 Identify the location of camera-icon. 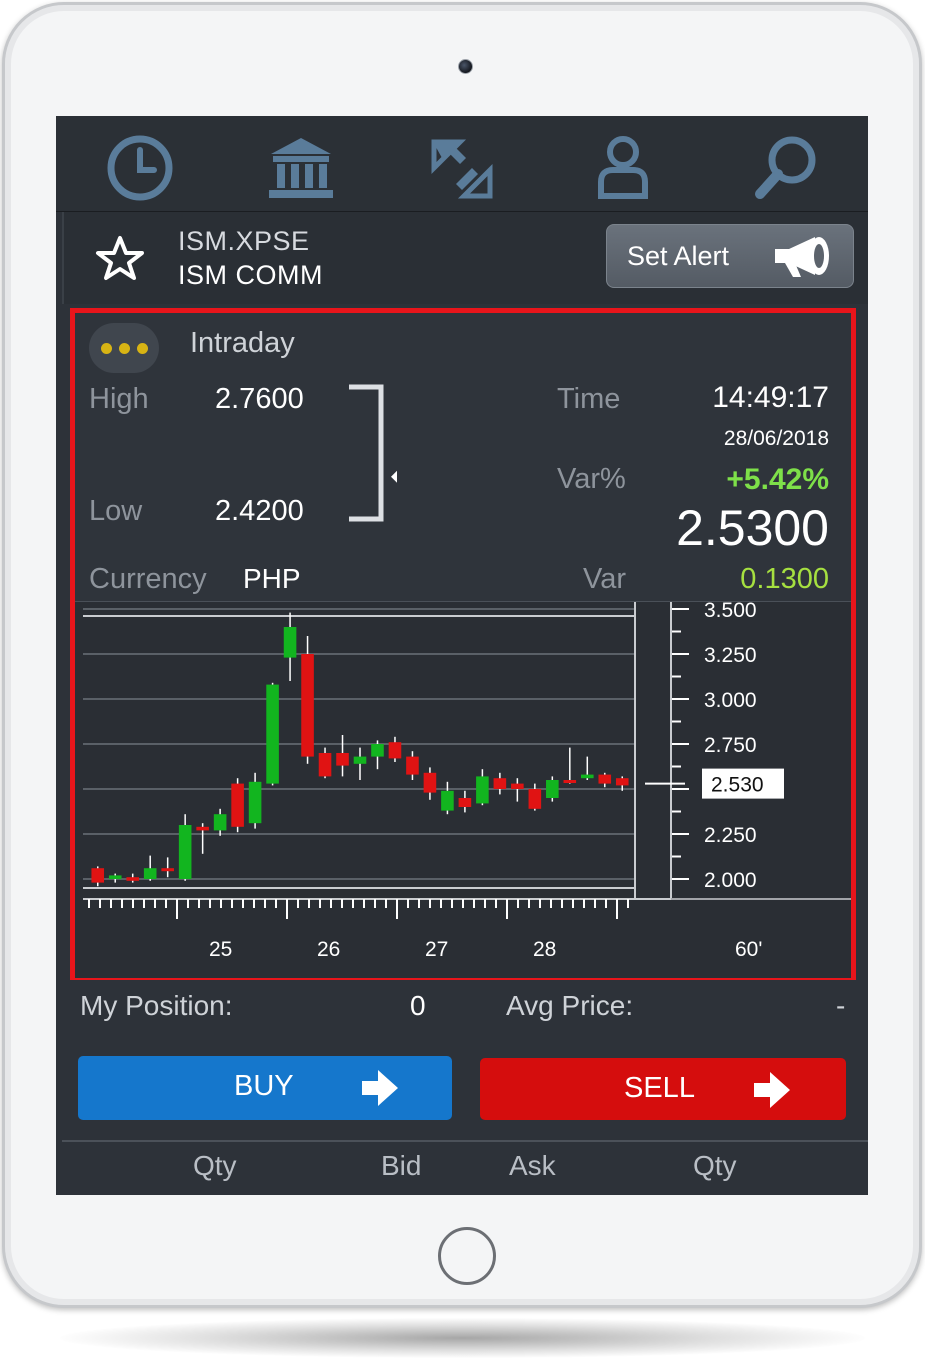
(465, 66).